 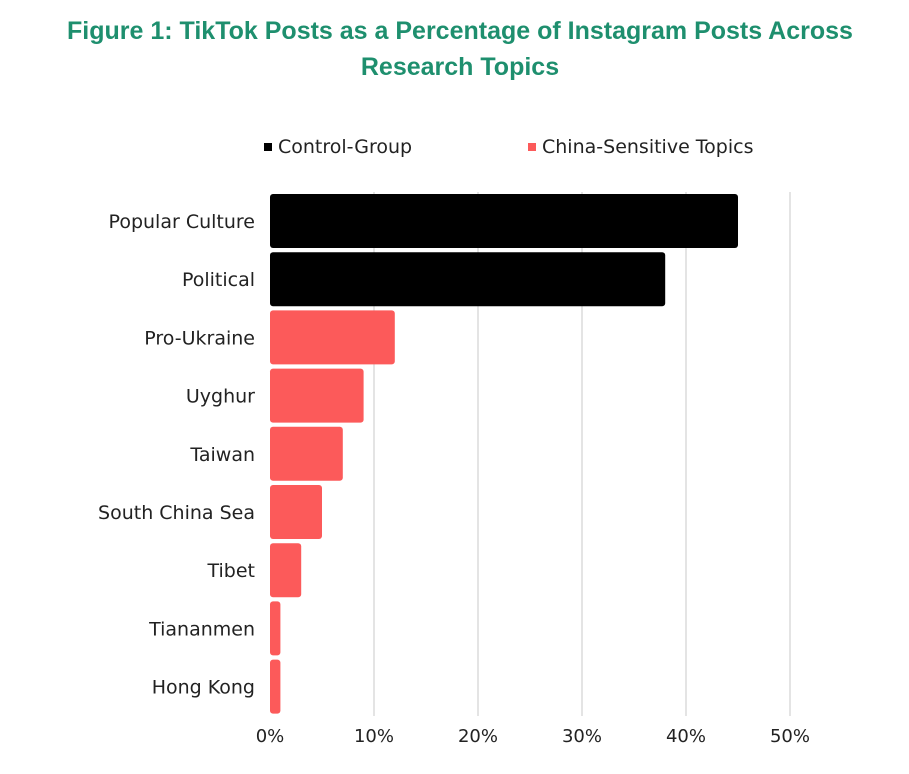 What do you see at coordinates (790, 736) in the screenshot?
I see `x-tick-label: 50%` at bounding box center [790, 736].